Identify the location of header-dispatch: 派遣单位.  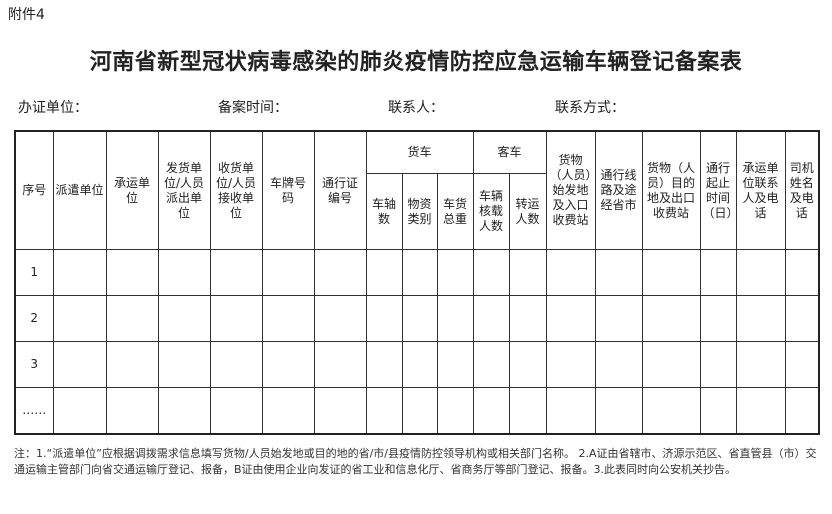
(79, 190).